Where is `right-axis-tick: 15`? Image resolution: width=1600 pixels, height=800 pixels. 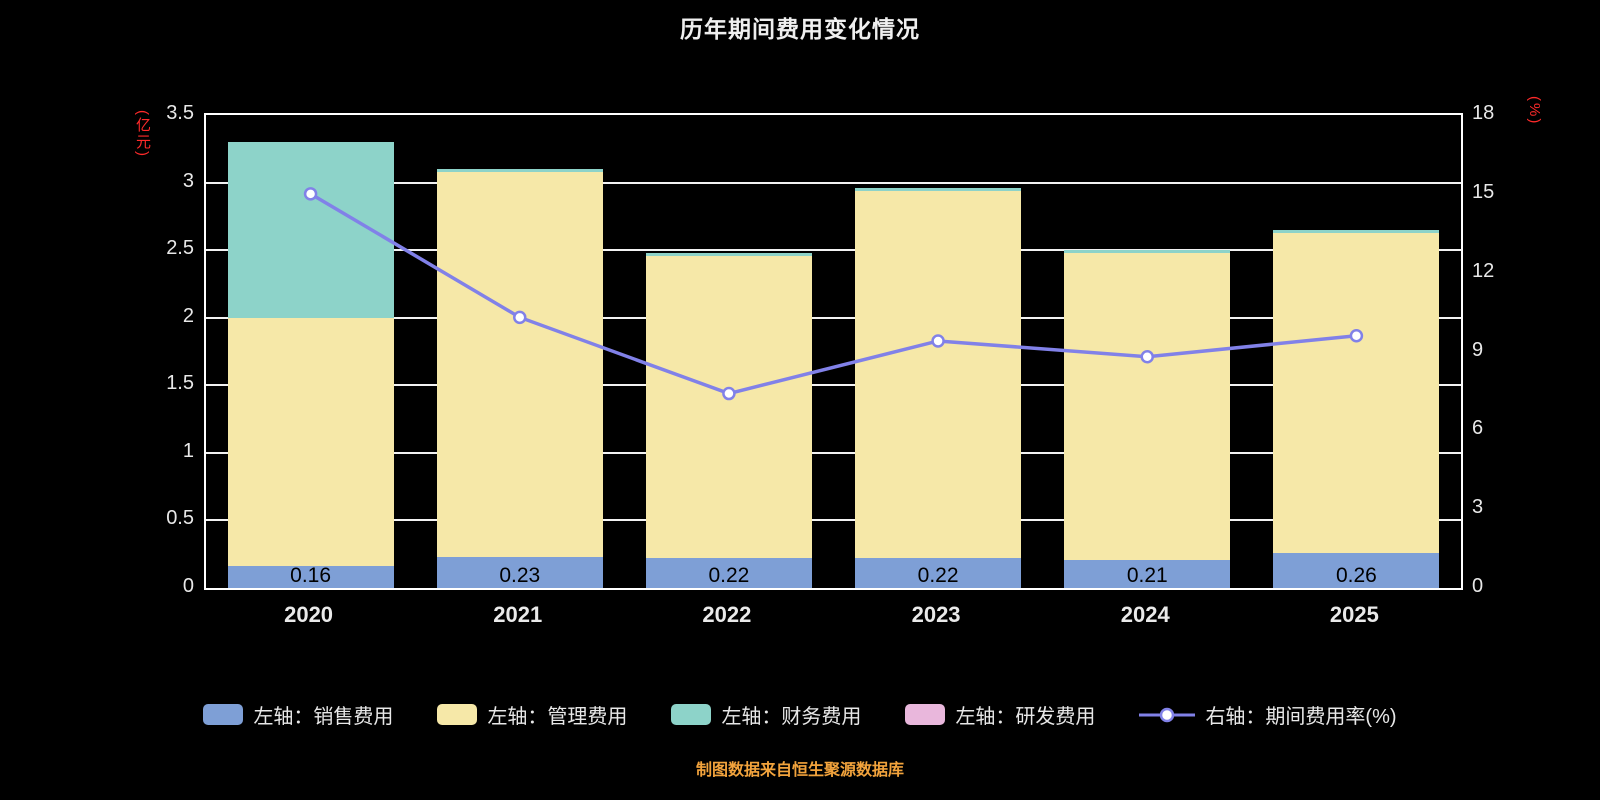
right-axis-tick: 15 is located at coordinates (1483, 191).